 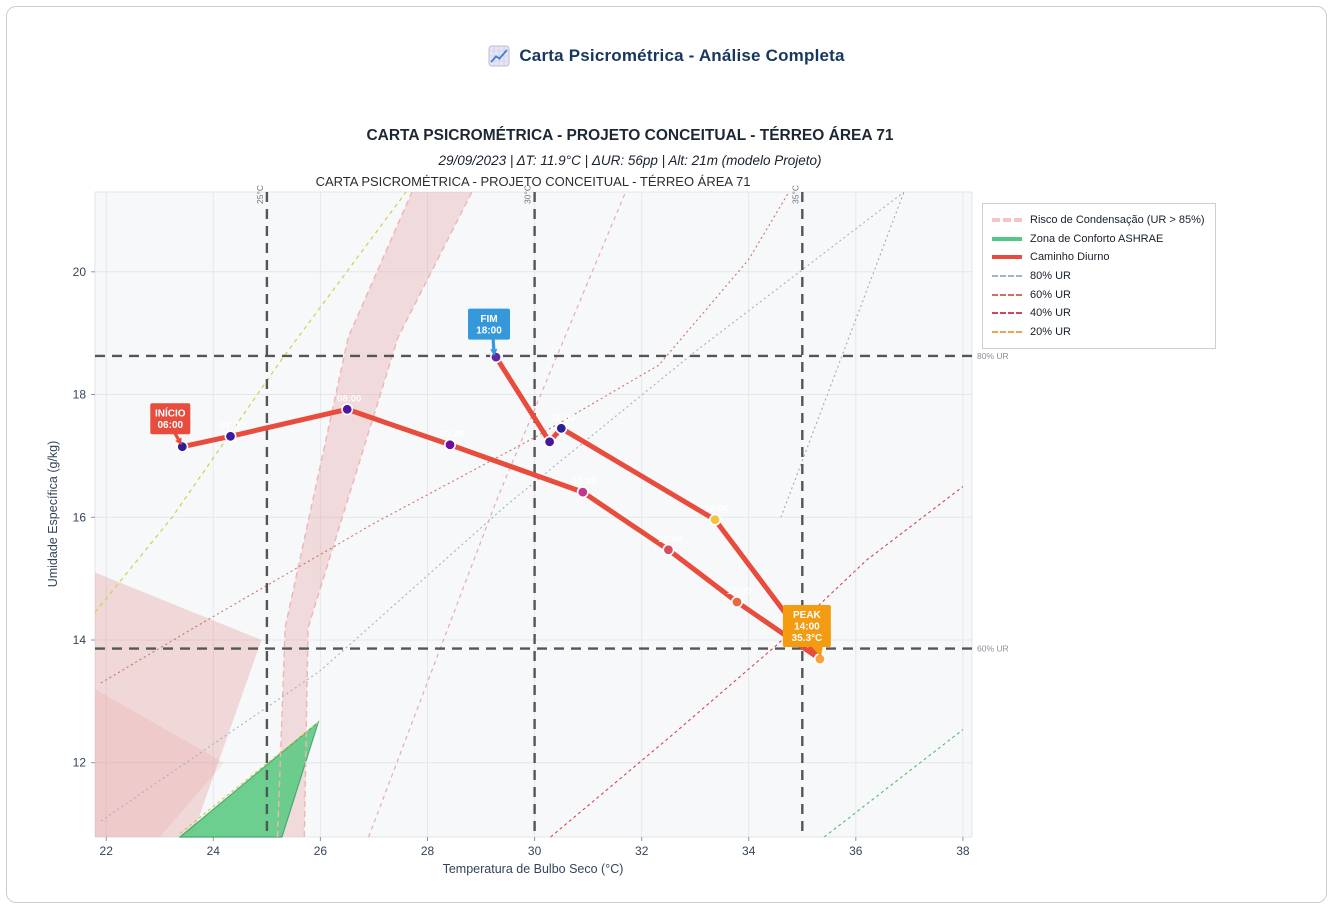 What do you see at coordinates (428, 851) in the screenshot?
I see `x-tick-label: 28` at bounding box center [428, 851].